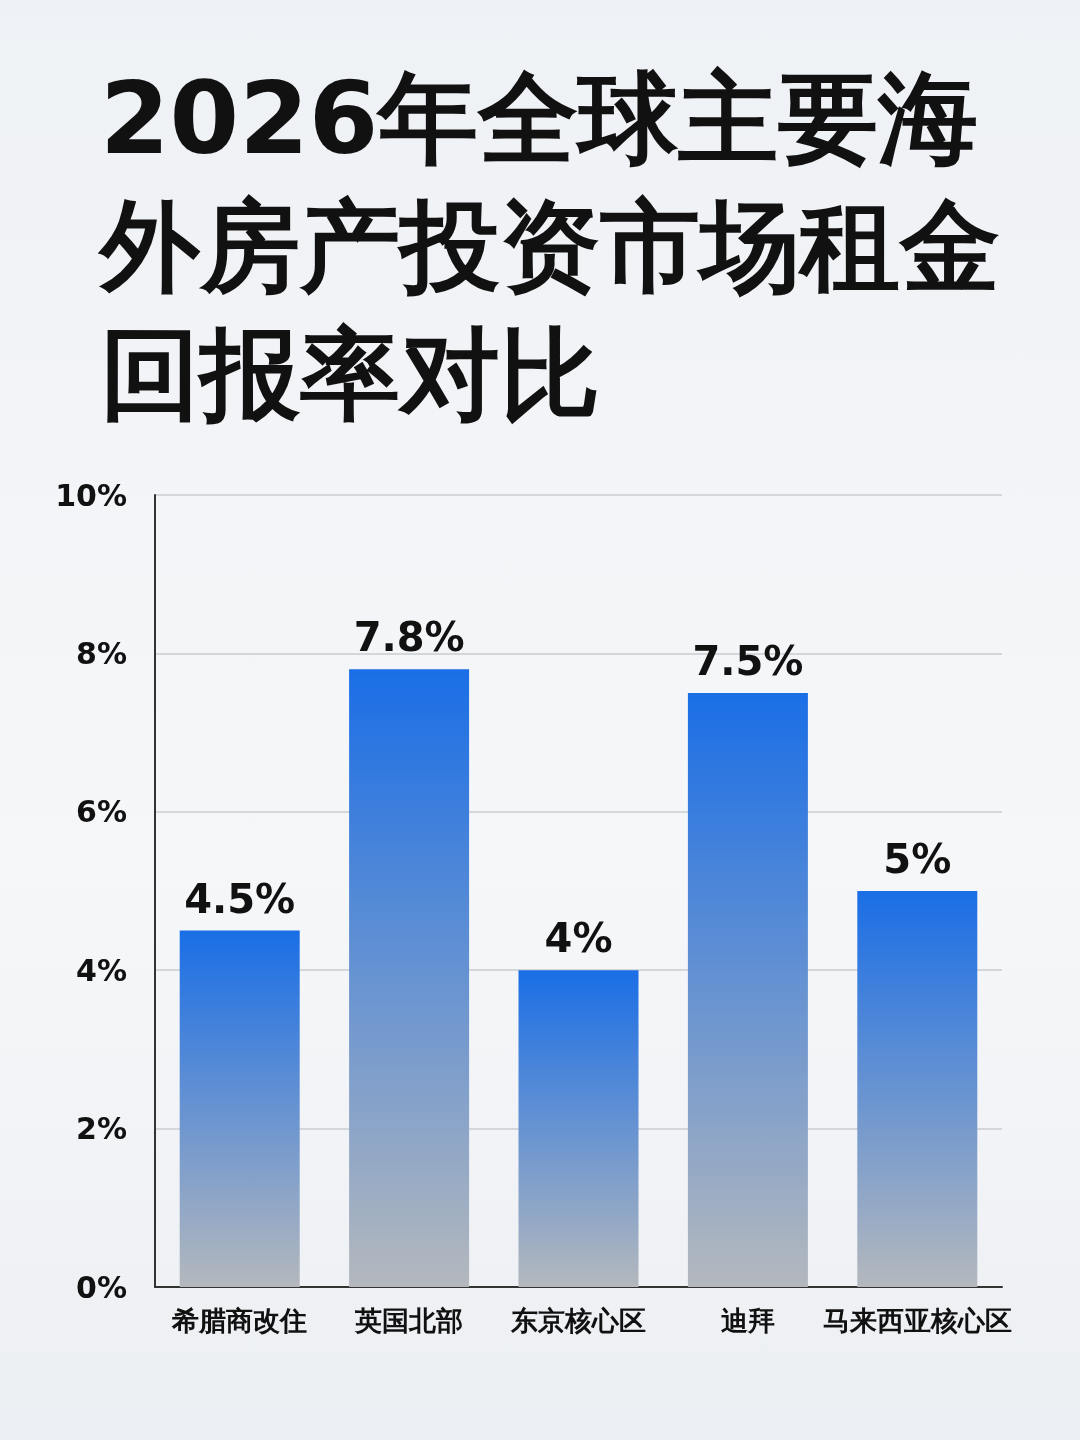  Describe the element at coordinates (409, 637) in the screenshot. I see `data-label: 7.8%` at that location.